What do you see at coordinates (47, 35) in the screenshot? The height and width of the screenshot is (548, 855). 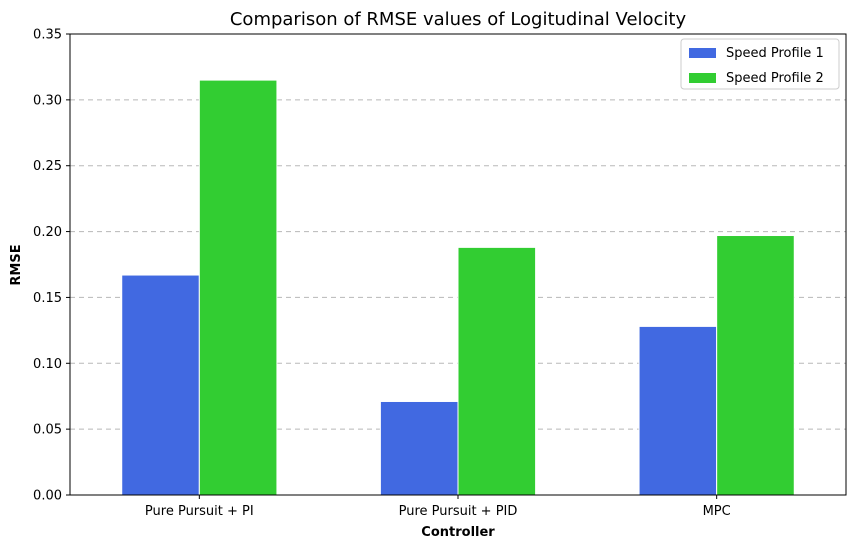 I see `y-tick-label: 0.35` at bounding box center [47, 35].